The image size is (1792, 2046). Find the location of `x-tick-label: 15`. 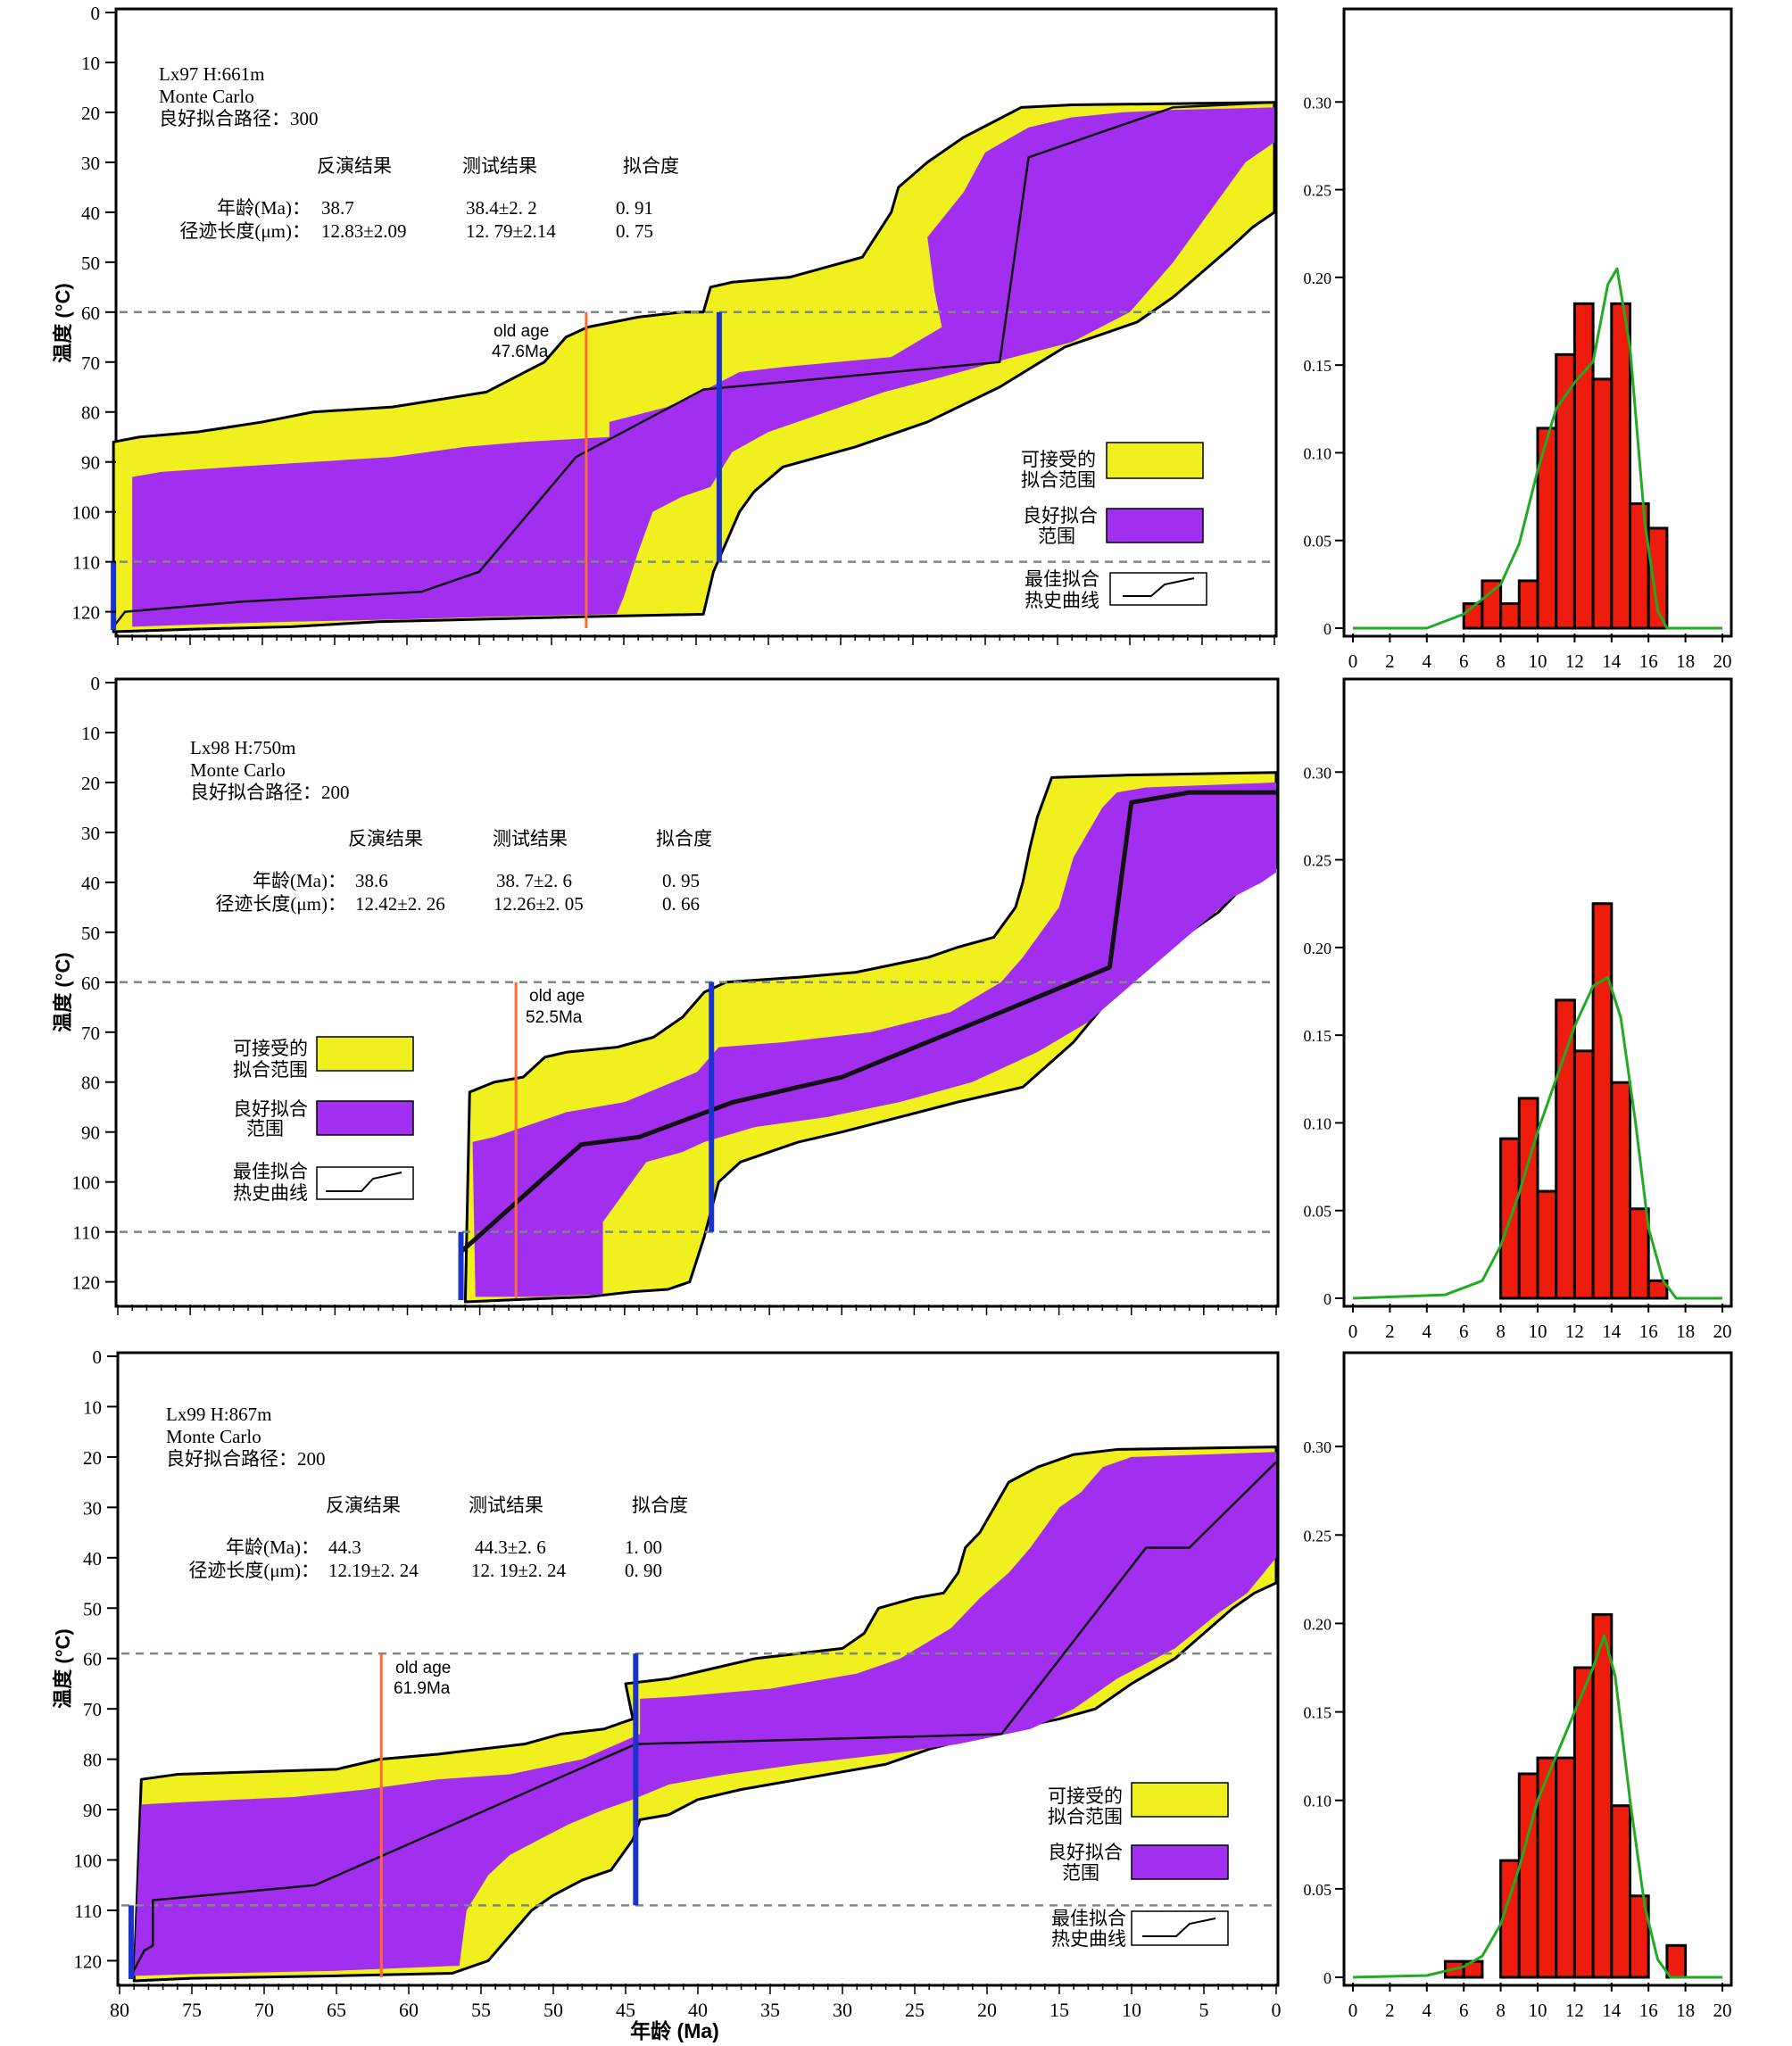

x-tick-label: 15 is located at coordinates (1059, 2010).